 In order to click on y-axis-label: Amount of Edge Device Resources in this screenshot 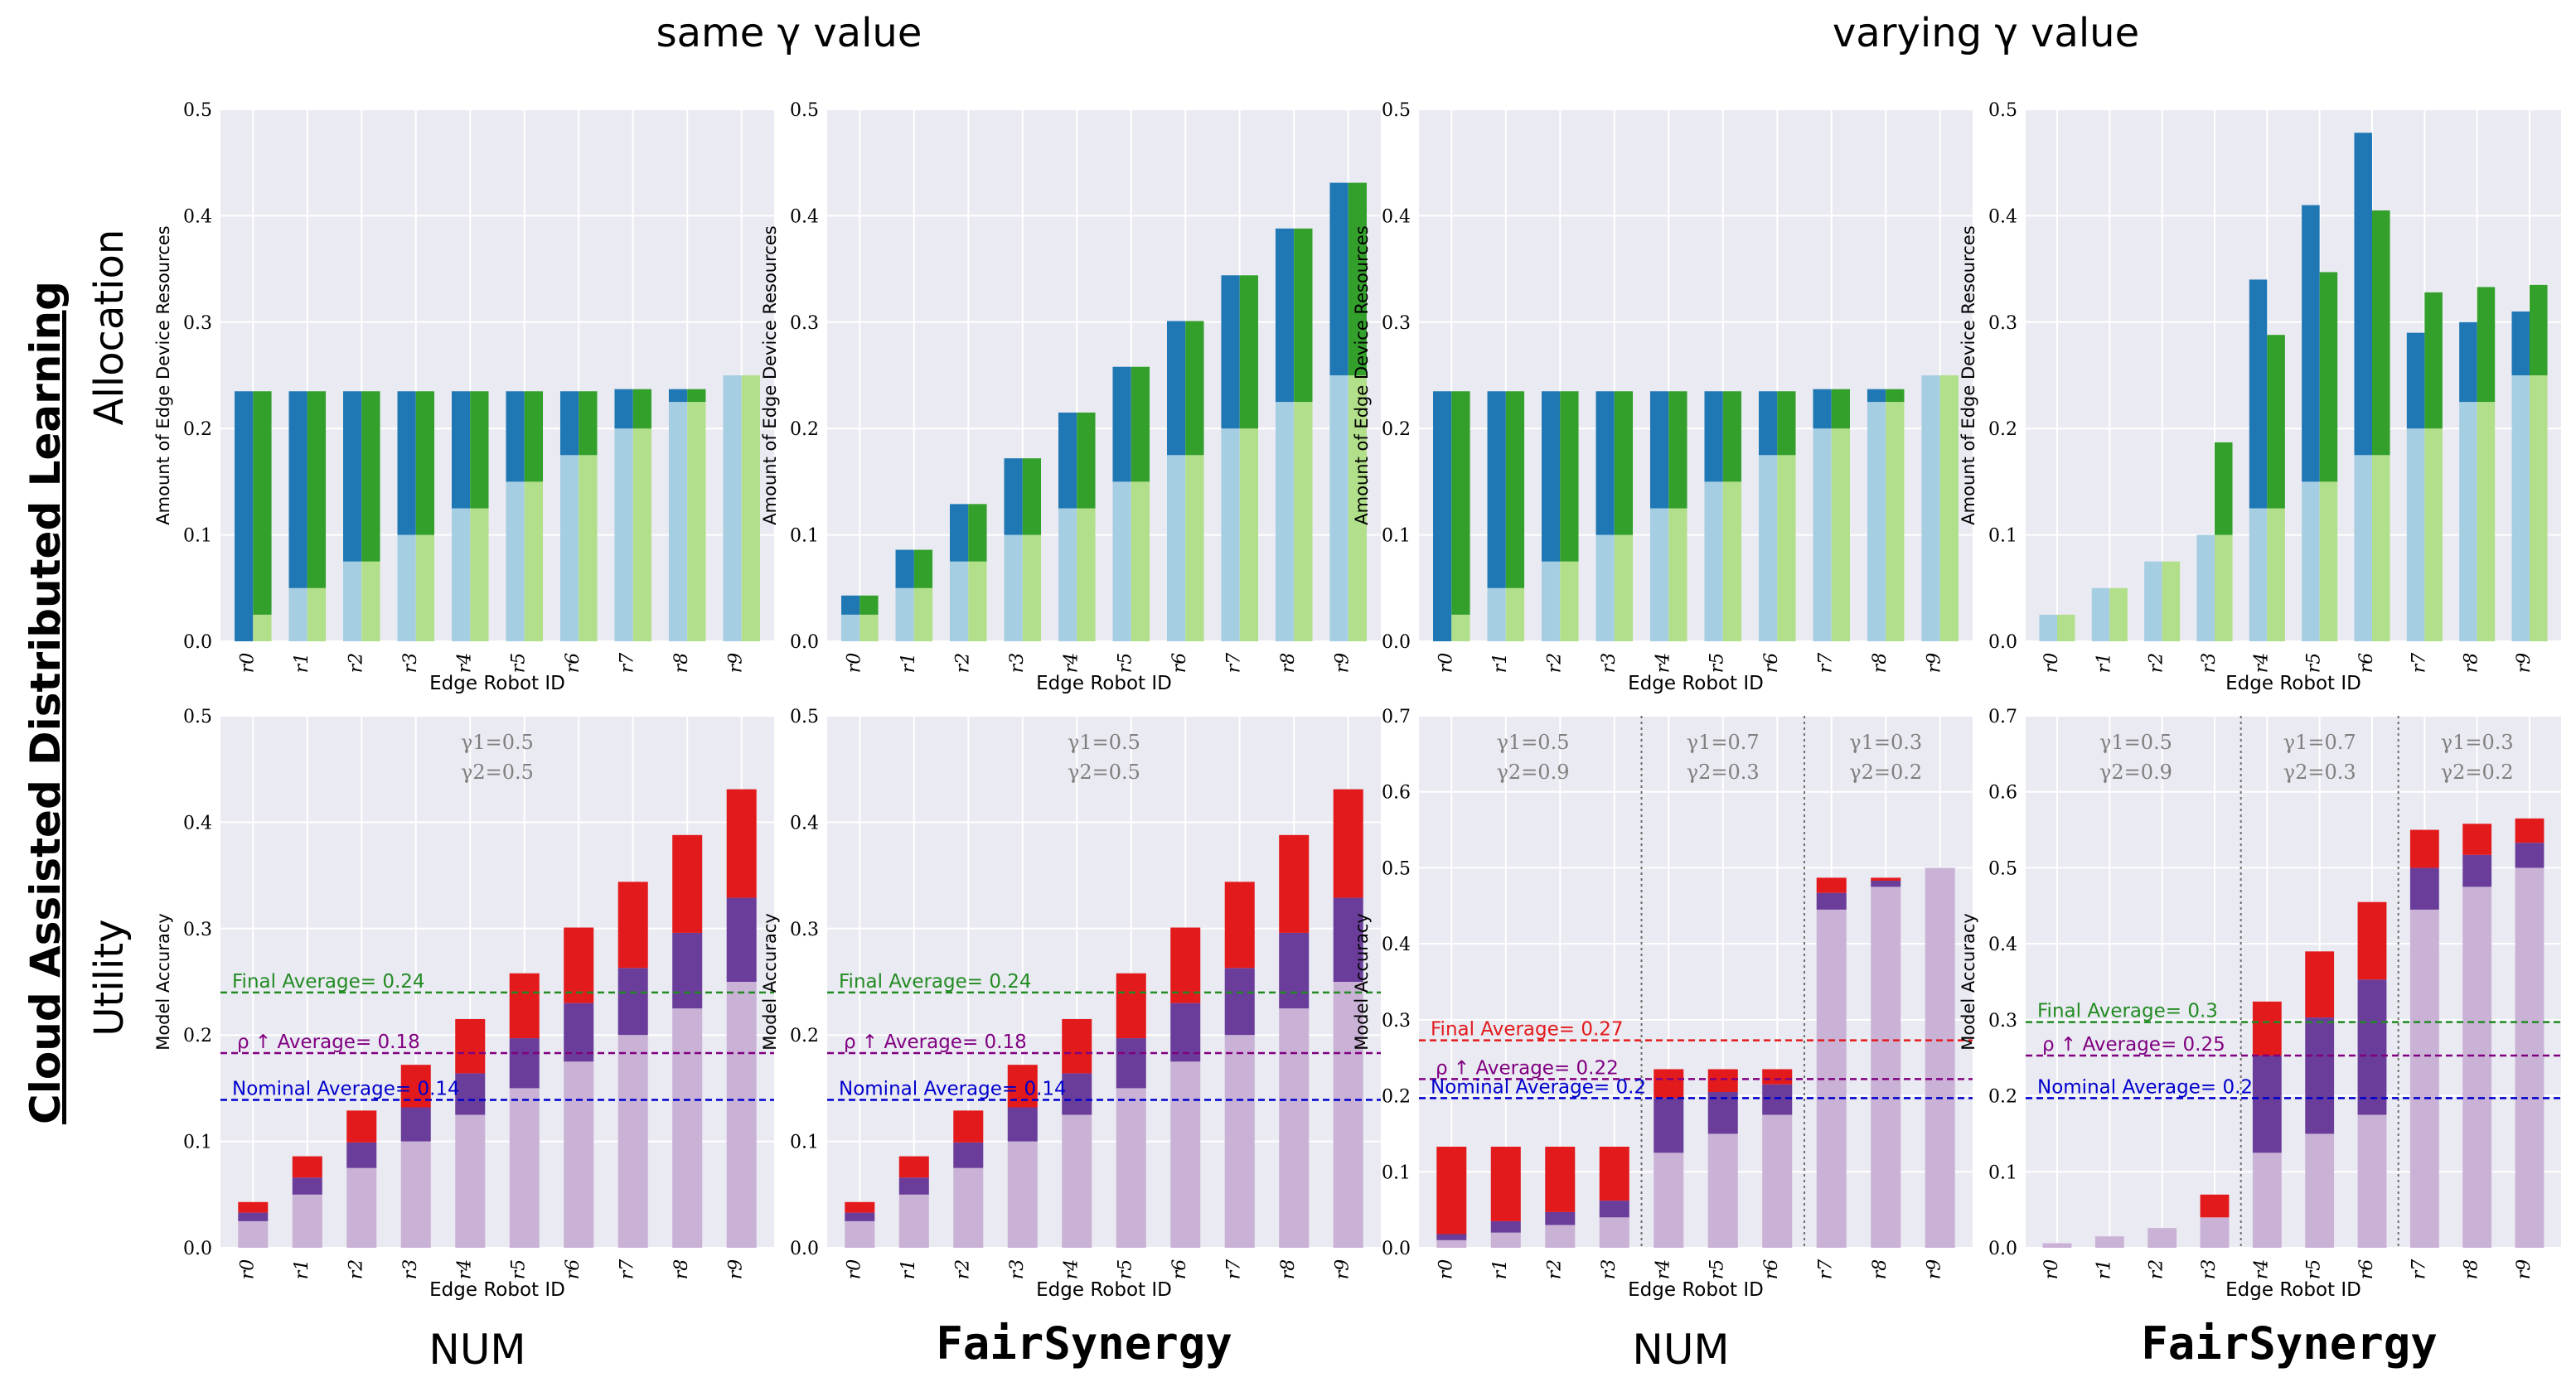, I will do `click(1968, 374)`.